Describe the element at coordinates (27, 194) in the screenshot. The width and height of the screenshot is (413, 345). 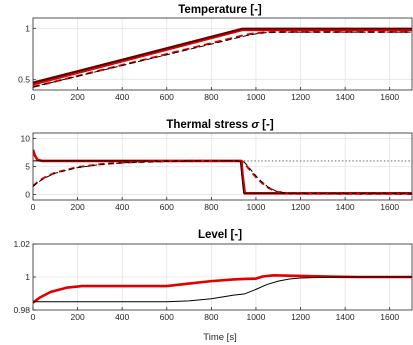
I see `thermal-stress-ytick-label: 0` at that location.